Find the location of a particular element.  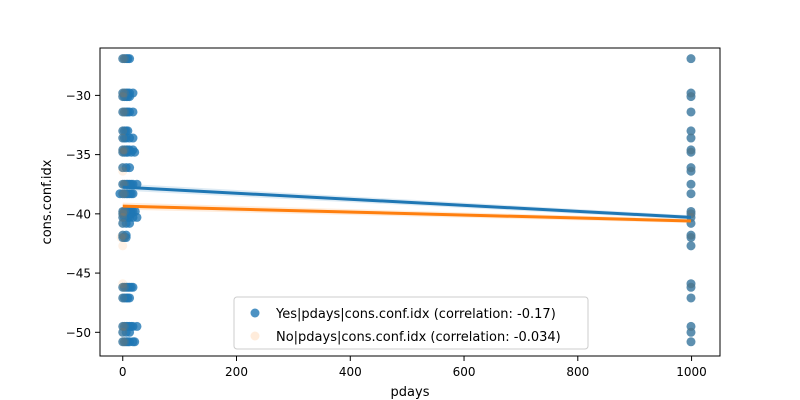

regression-lines is located at coordinates (407, 204).